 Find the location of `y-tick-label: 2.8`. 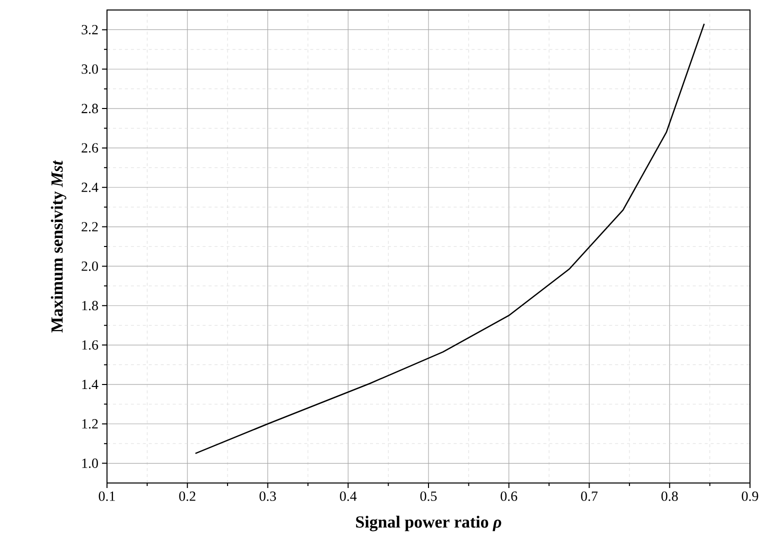

y-tick-label: 2.8 is located at coordinates (90, 109).